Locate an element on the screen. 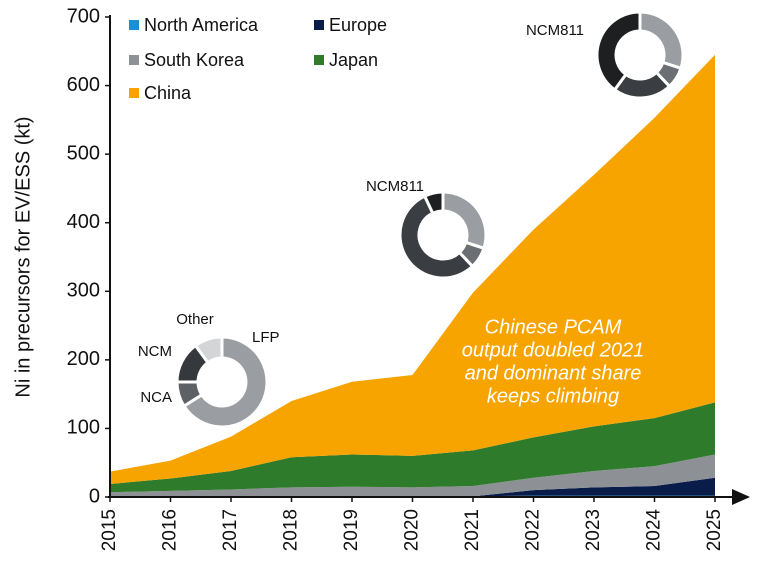 The image size is (758, 567). legend-label: North America is located at coordinates (201, 25).